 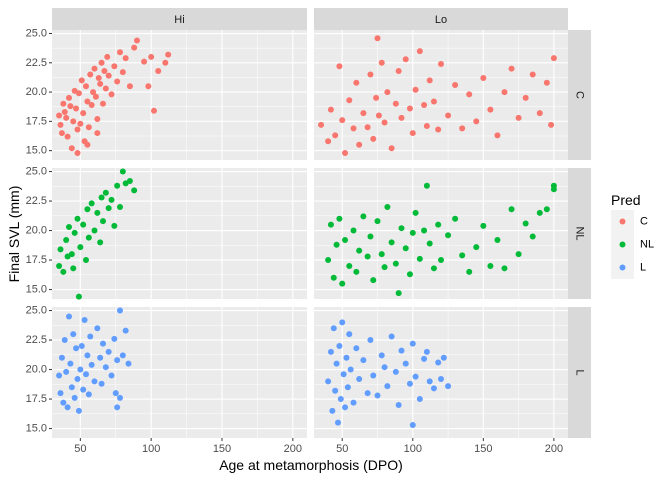 I want to click on legend-key-c: C, so click(x=629, y=221).